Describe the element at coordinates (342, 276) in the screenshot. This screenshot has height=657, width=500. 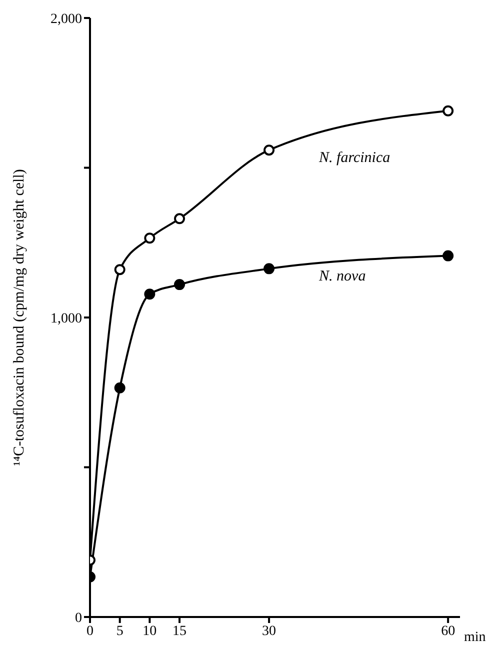
I see `series-label: N. nova` at that location.